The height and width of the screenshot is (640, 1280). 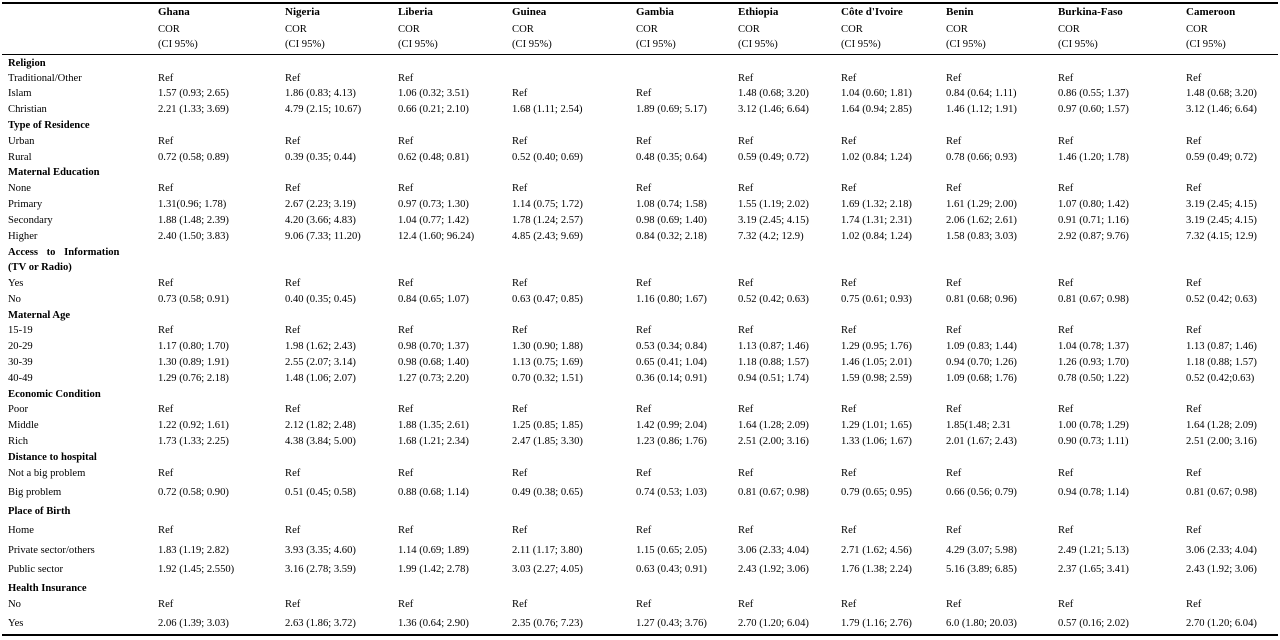 I want to click on table-cell: 0.52 (0.42; 0.63), so click(x=773, y=299).